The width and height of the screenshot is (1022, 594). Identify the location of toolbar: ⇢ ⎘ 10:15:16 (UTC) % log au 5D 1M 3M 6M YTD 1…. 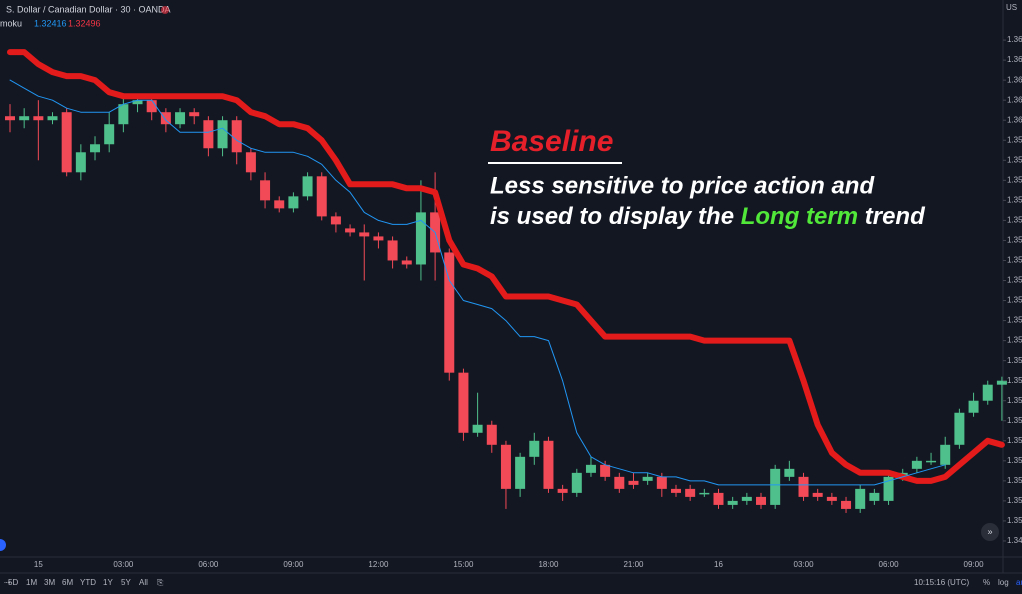
(513, 582).